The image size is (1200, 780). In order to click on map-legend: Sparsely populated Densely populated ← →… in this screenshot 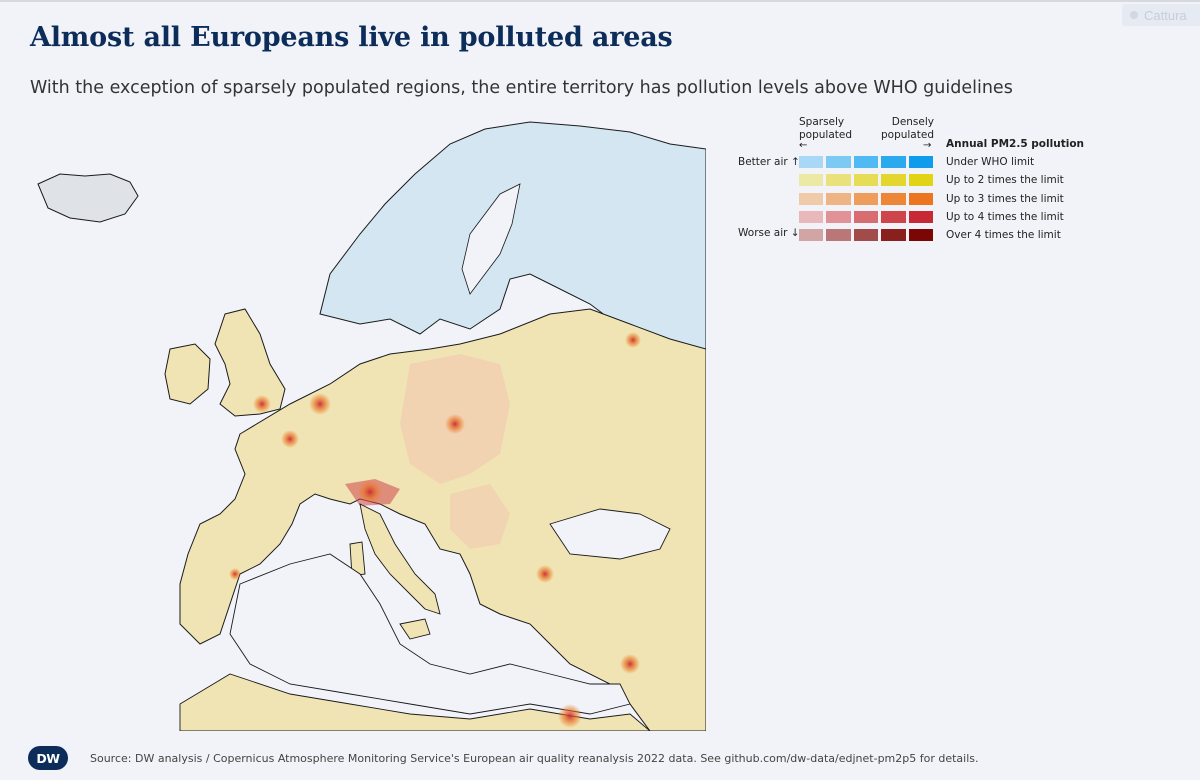, I will do `click(915, 181)`.